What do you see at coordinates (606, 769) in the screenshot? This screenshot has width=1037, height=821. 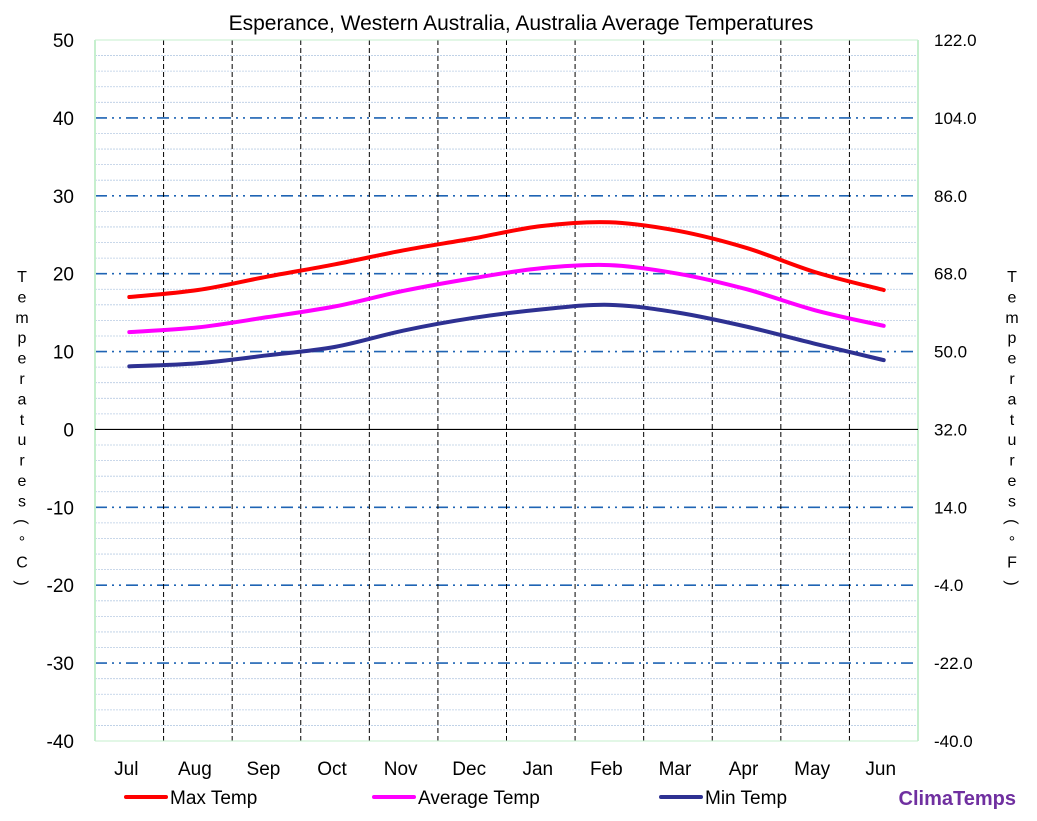 I see `month-label: Feb` at bounding box center [606, 769].